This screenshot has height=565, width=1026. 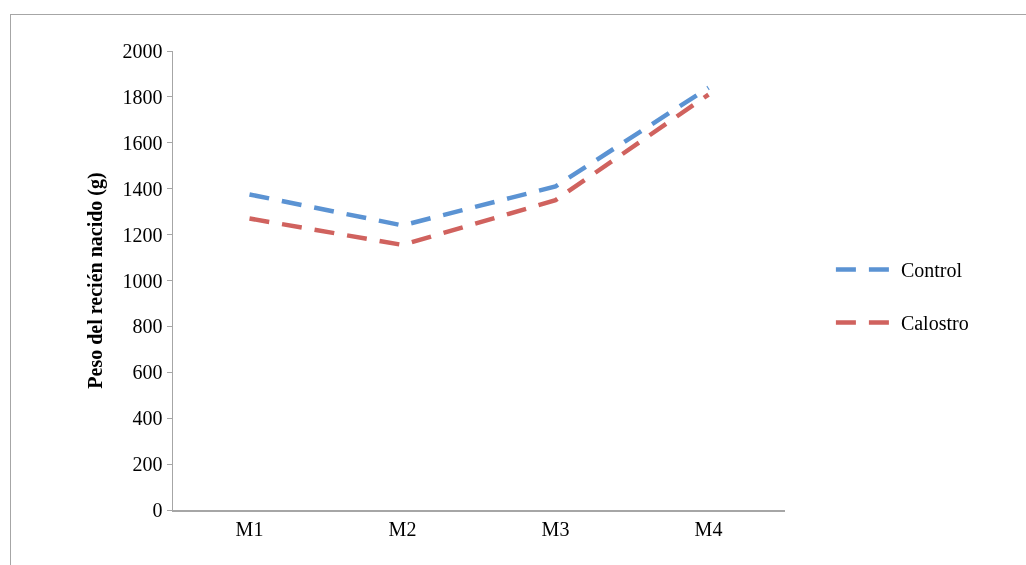 What do you see at coordinates (555, 528) in the screenshot?
I see `x-tick-label: M3` at bounding box center [555, 528].